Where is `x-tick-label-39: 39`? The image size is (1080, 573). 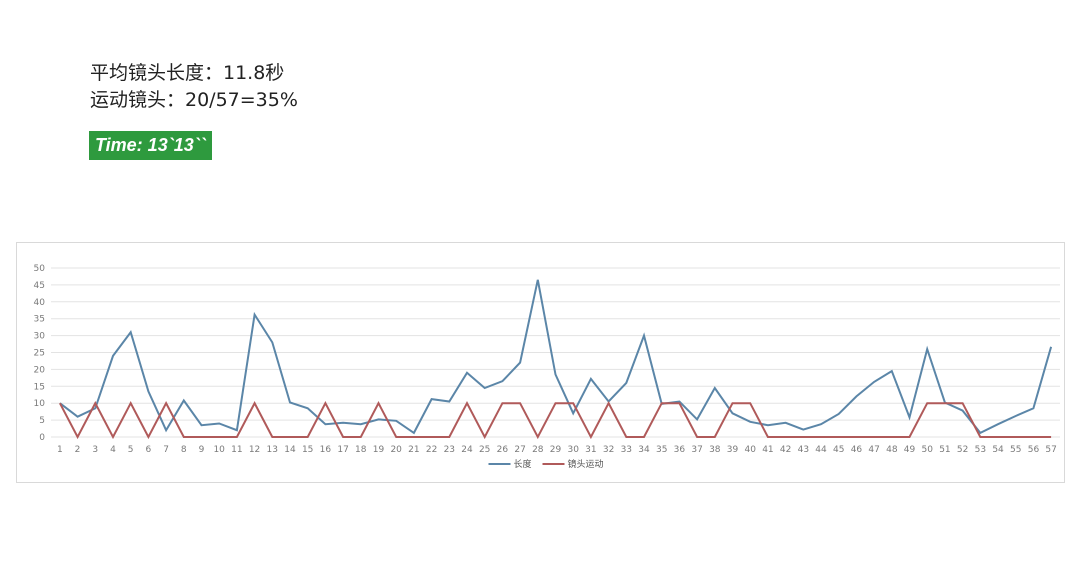 x-tick-label-39: 39 is located at coordinates (733, 450).